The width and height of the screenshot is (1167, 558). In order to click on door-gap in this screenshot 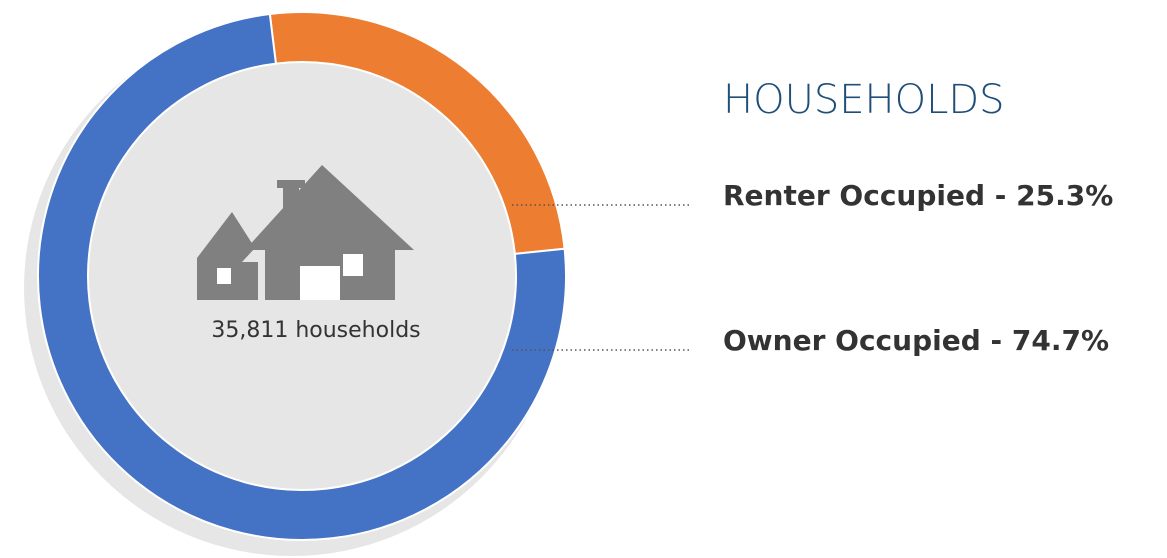, I will do `click(320, 283)`.